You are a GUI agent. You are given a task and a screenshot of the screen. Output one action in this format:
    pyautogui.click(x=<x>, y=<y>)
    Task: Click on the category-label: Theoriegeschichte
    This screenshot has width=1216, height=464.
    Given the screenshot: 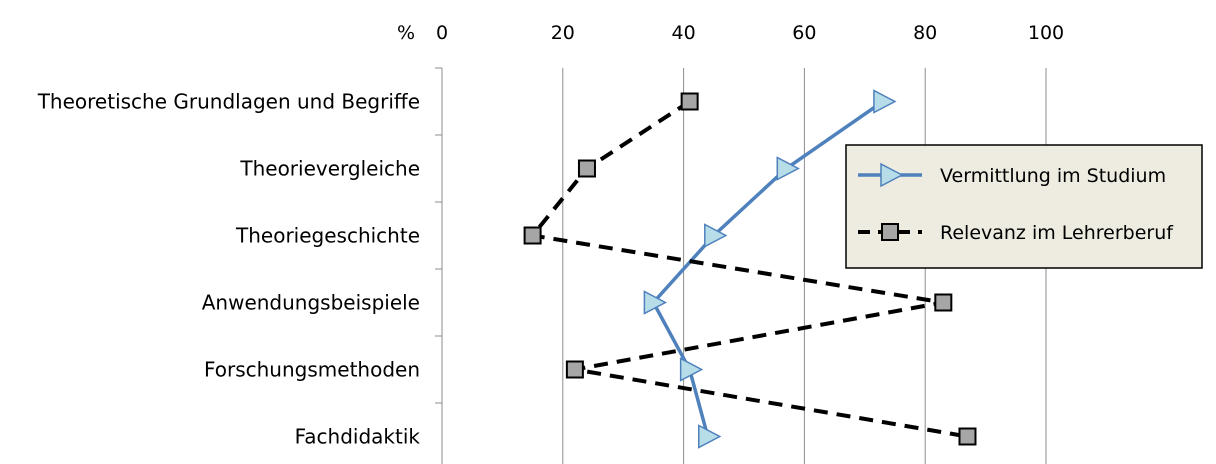 What is the action you would take?
    pyautogui.click(x=327, y=236)
    